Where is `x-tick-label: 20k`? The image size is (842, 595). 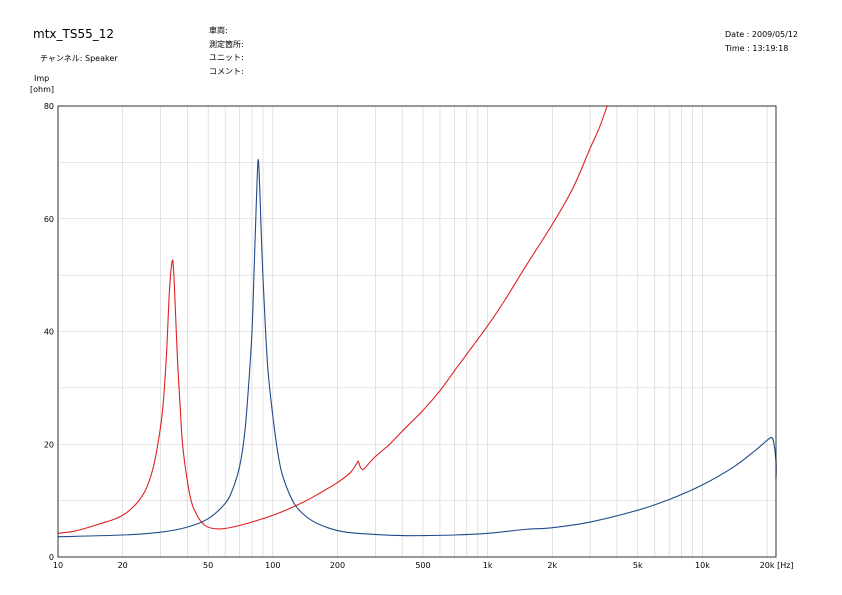
x-tick-label: 20k is located at coordinates (767, 565).